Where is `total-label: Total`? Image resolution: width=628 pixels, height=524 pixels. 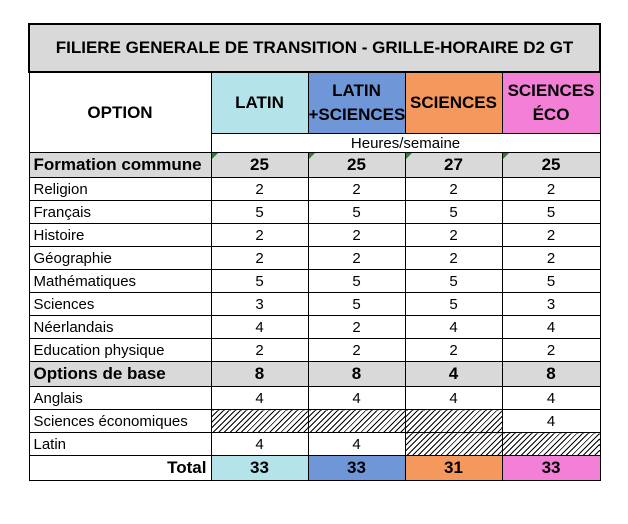 total-label: Total is located at coordinates (120, 468).